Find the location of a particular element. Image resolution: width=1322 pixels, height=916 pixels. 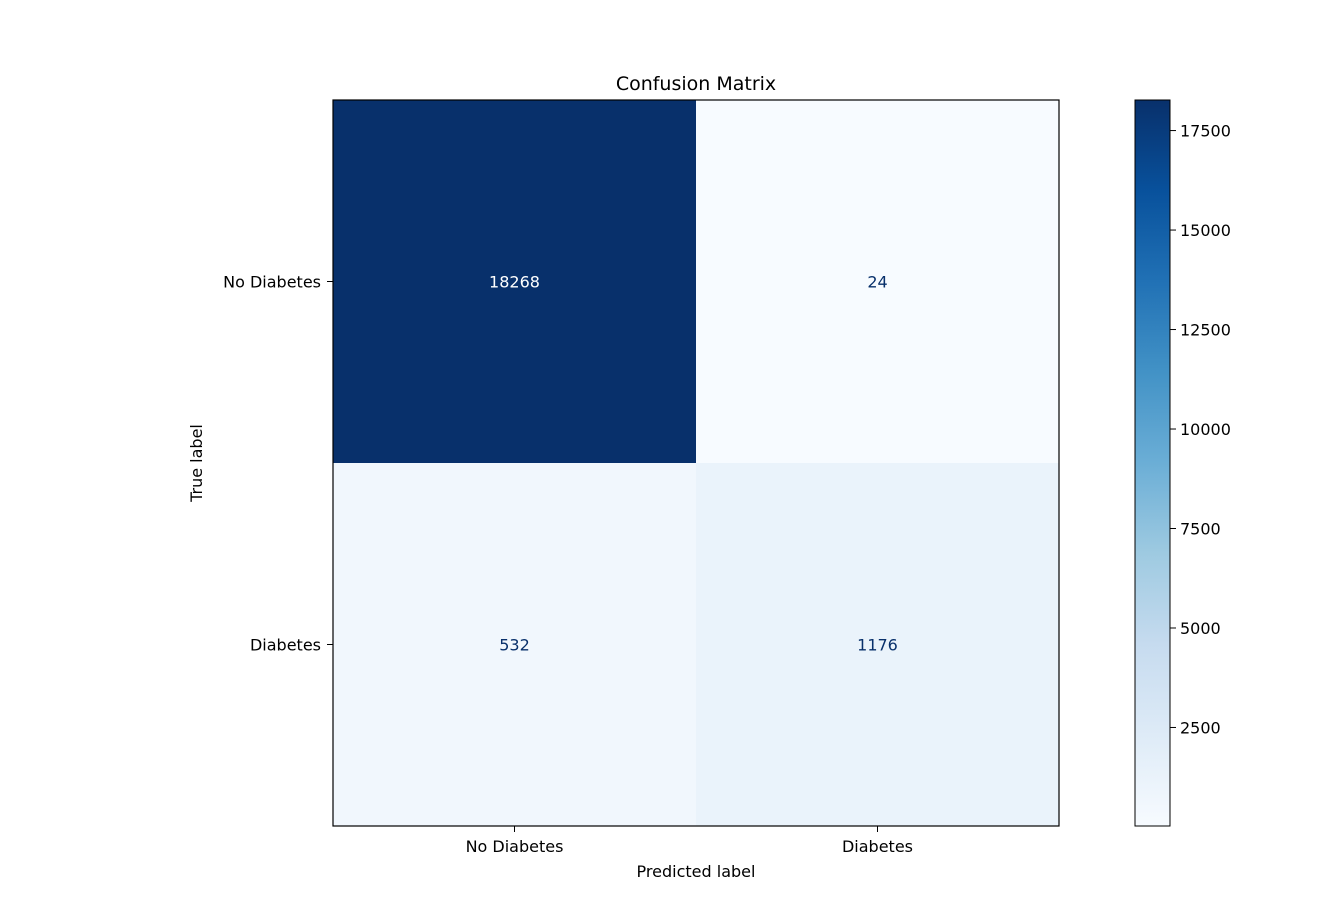

y-axis-ticks: No Diabetes Diabetes is located at coordinates (278, 464).